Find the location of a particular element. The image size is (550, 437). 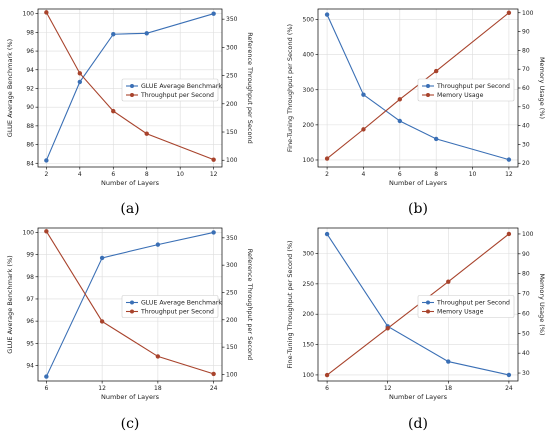

y-left-axis-label: GLUE Average Benchmark (%) is located at coordinates (10, 88).